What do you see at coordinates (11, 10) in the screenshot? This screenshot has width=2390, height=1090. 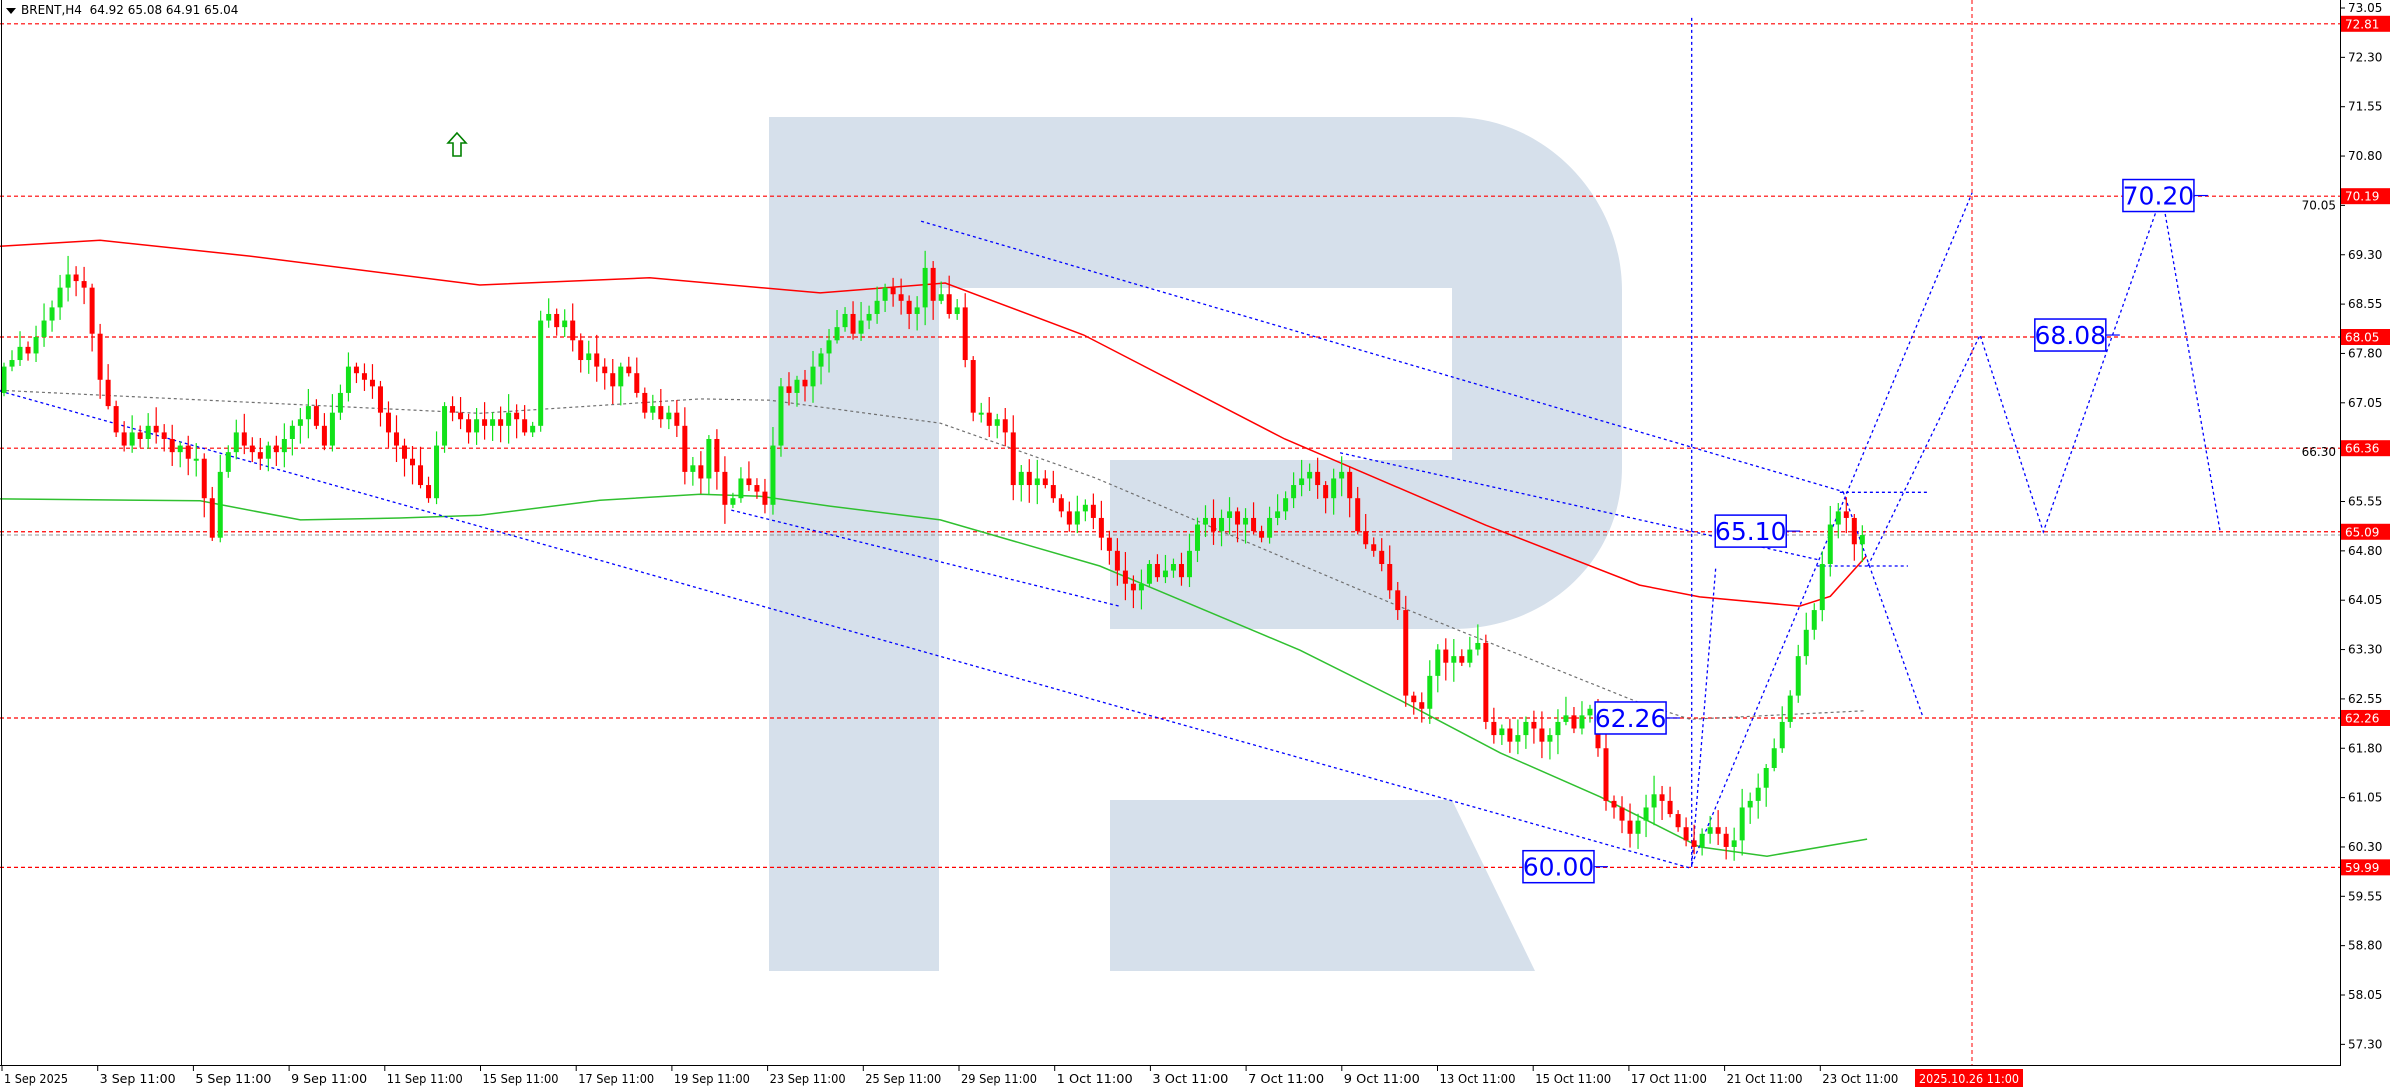 I see `triangle-down-icon` at bounding box center [11, 10].